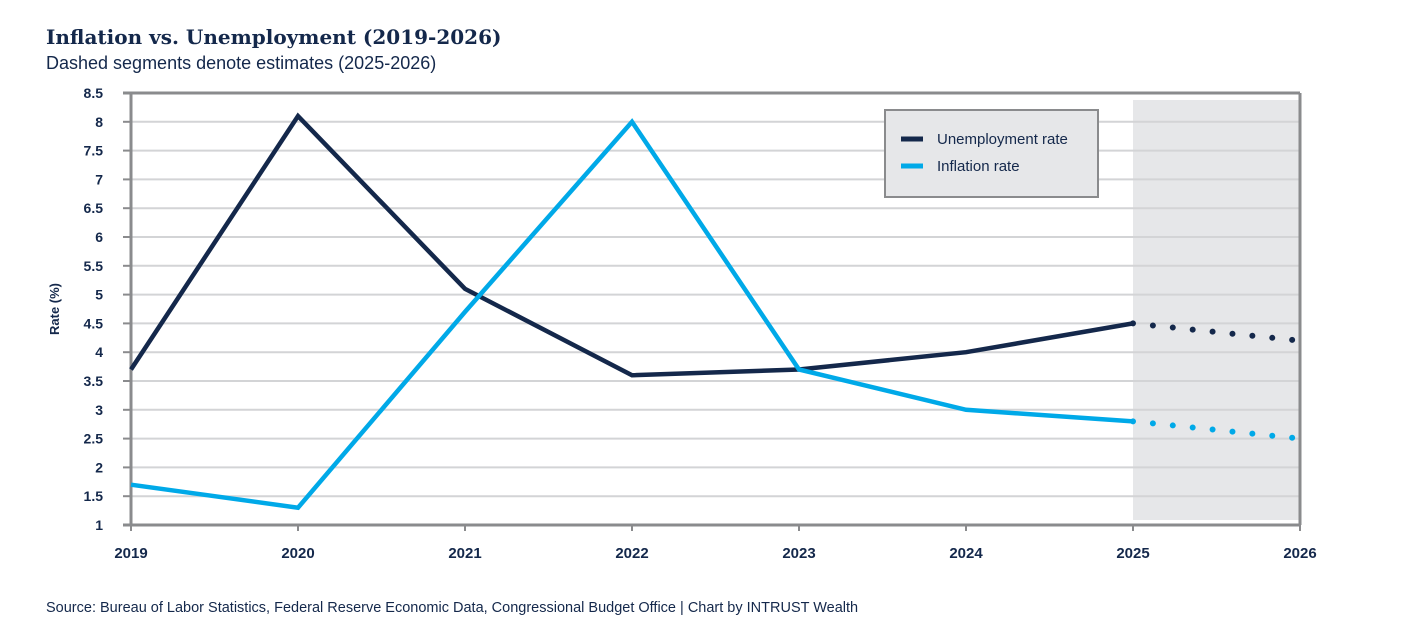 The image size is (1425, 638). What do you see at coordinates (99, 179) in the screenshot?
I see `y-tick-label: 7` at bounding box center [99, 179].